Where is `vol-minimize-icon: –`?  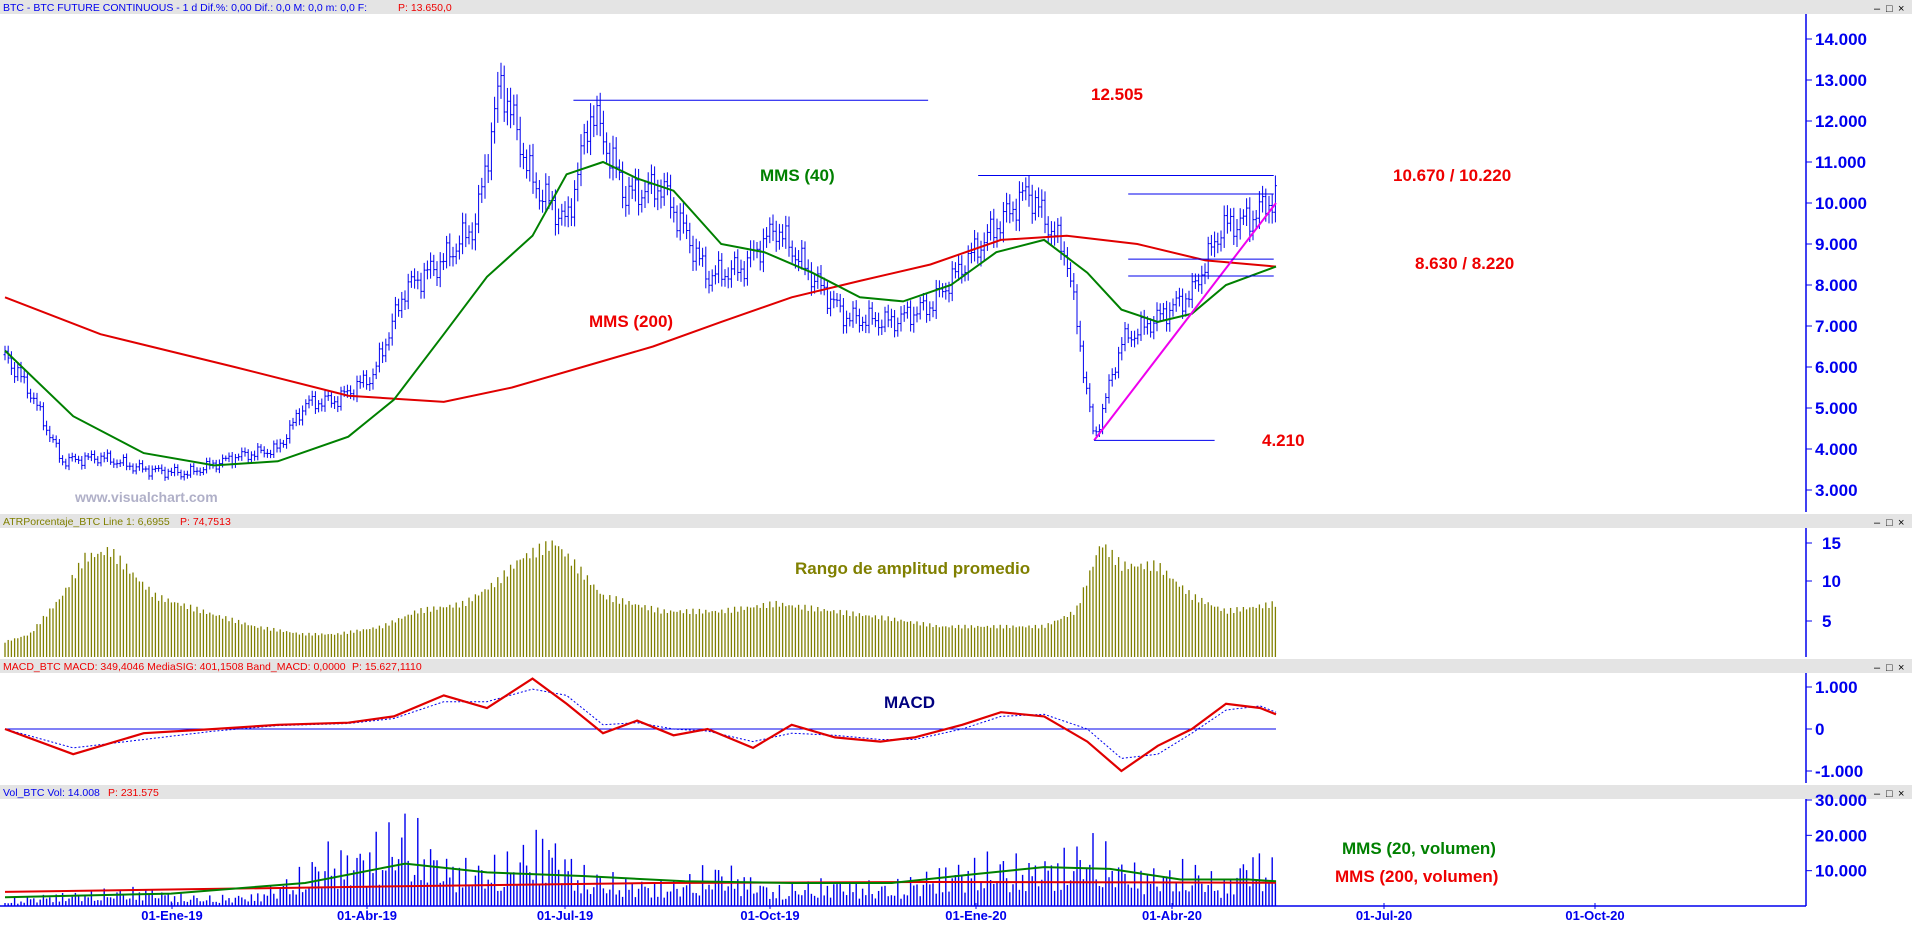 vol-minimize-icon: – is located at coordinates (1877, 794).